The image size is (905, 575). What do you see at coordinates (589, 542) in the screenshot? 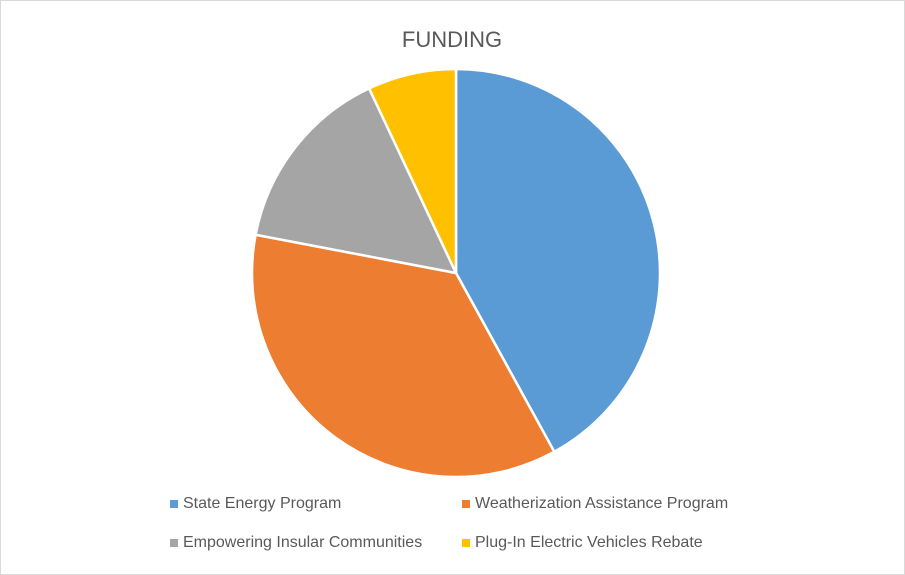
I see `legend-label: Plug-In Electric Vehicles Rebate` at bounding box center [589, 542].